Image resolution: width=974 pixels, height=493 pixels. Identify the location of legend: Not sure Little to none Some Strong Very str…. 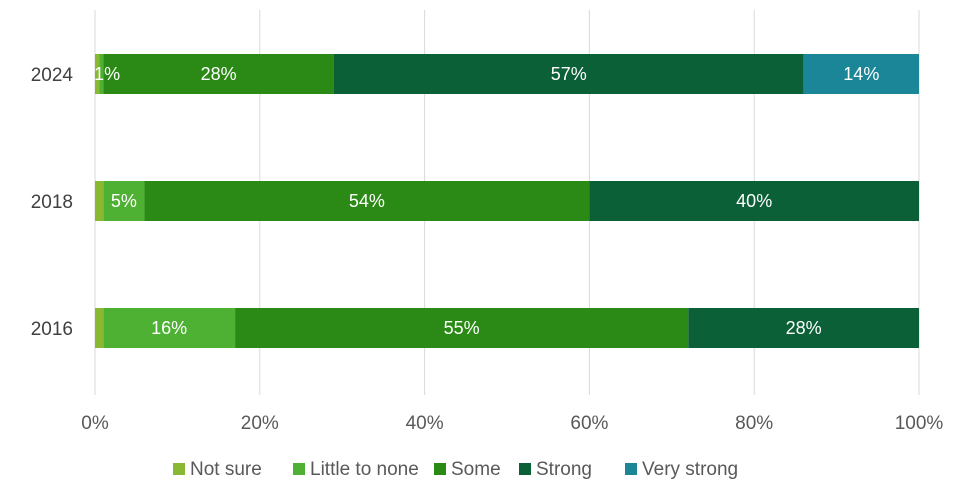
(455, 469).